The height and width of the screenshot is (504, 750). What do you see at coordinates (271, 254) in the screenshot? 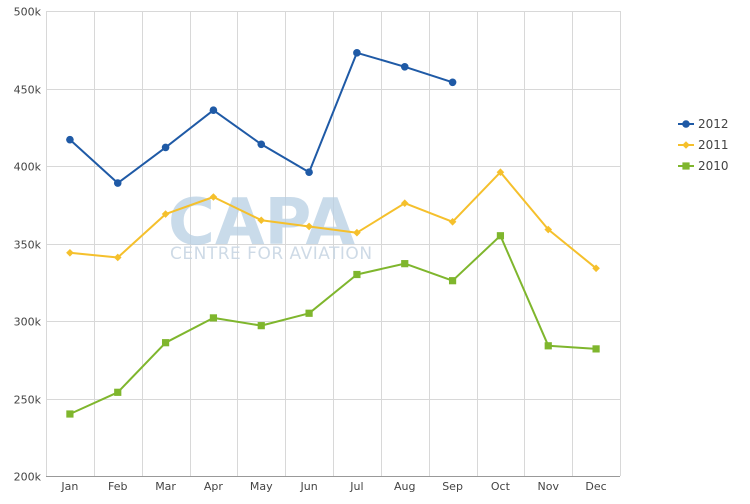
I see `watermark-sub: CENTRE FOR AVIATION` at bounding box center [271, 254].